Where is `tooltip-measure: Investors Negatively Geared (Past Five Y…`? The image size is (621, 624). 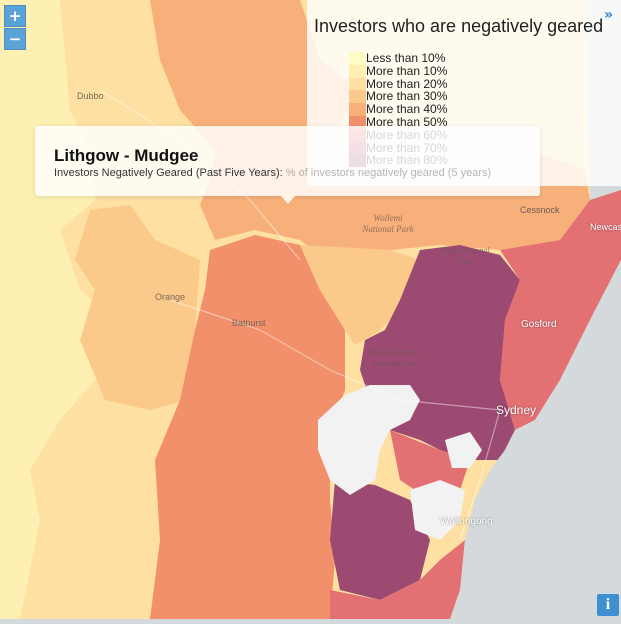
tooltip-measure: Investors Negatively Geared (Past Five Y… is located at coordinates (272, 173).